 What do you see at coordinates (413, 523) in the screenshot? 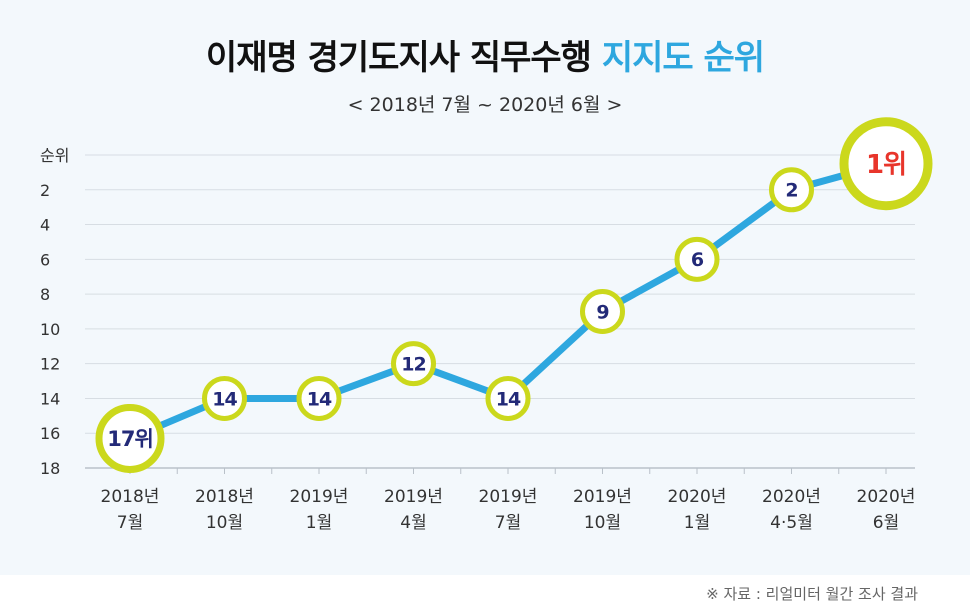
I see `x-tick-label: 4월` at bounding box center [413, 523].